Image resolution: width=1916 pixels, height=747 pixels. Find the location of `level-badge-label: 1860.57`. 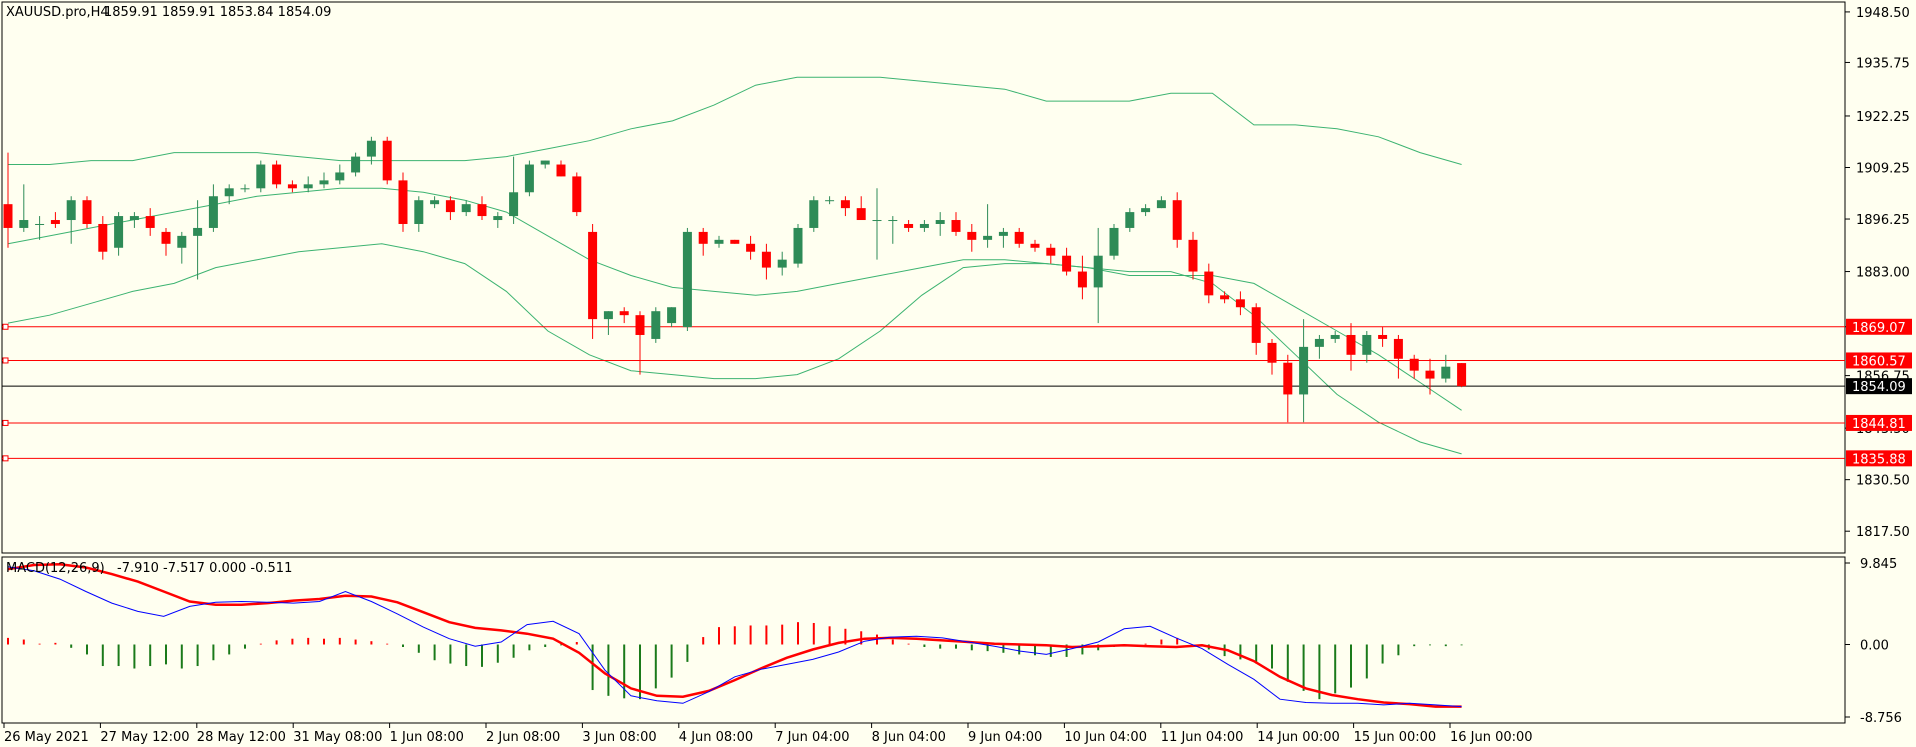

level-badge-label: 1860.57 is located at coordinates (1879, 361).